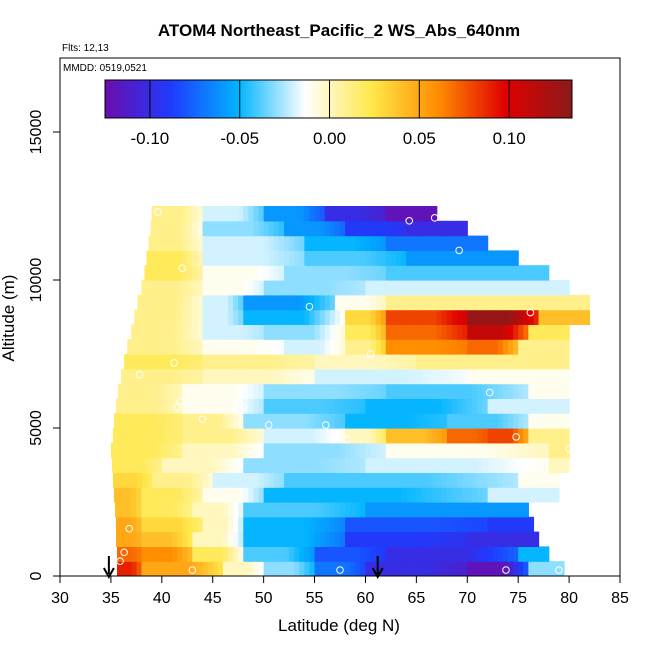 This screenshot has width=650, height=650. I want to click on x-tick-label: 55, so click(315, 598).